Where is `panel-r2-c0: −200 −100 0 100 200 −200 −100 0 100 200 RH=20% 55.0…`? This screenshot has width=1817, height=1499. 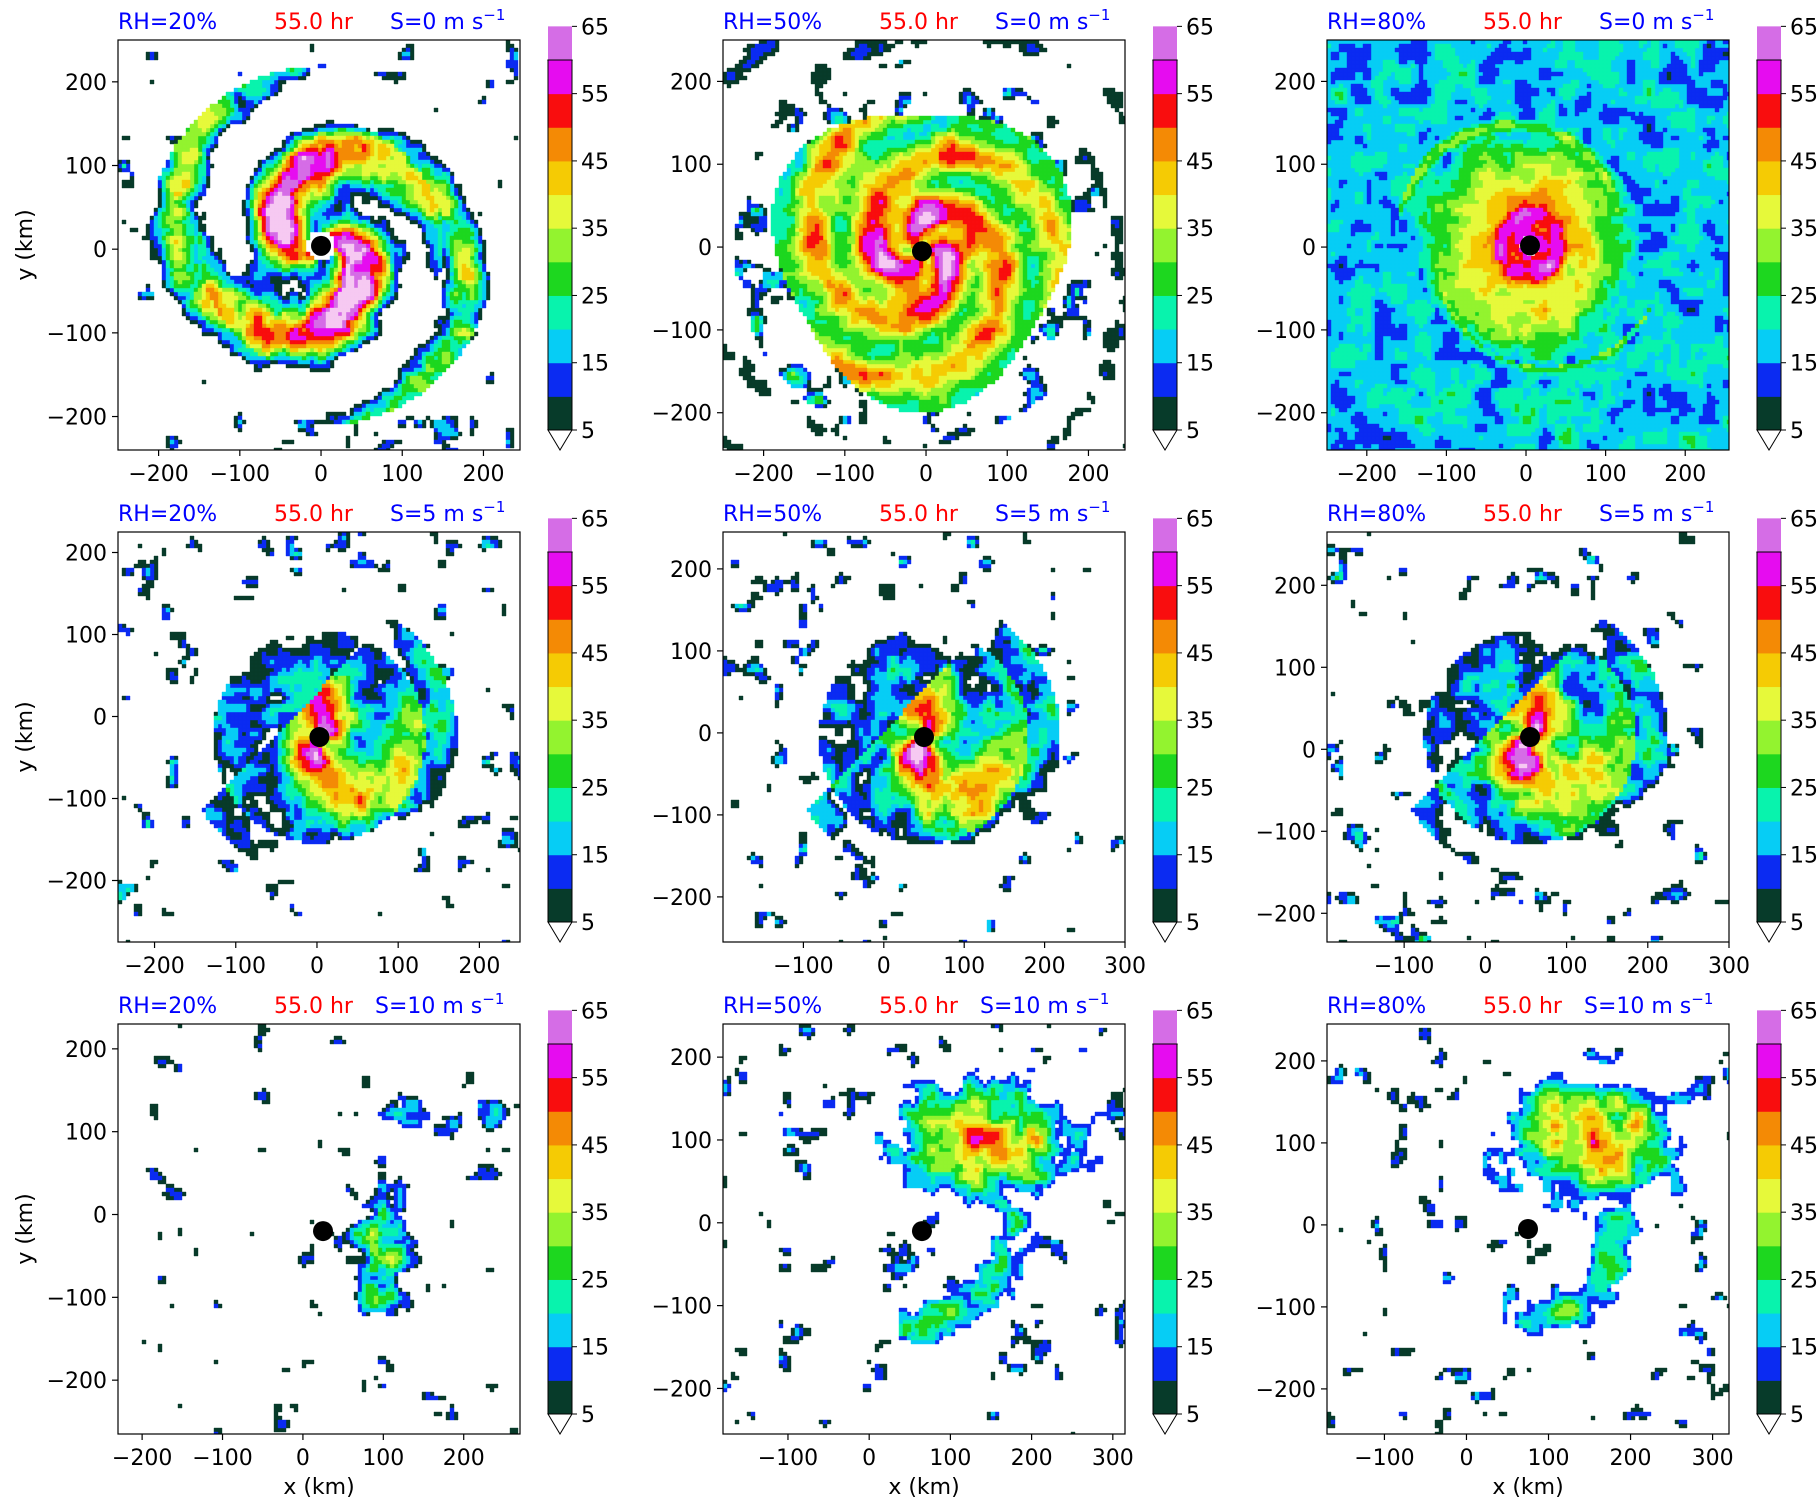 panel-r2-c0: −200 −100 0 100 200 −200 −100 0 100 200 RH=20% 55.0… is located at coordinates (311, 1244).